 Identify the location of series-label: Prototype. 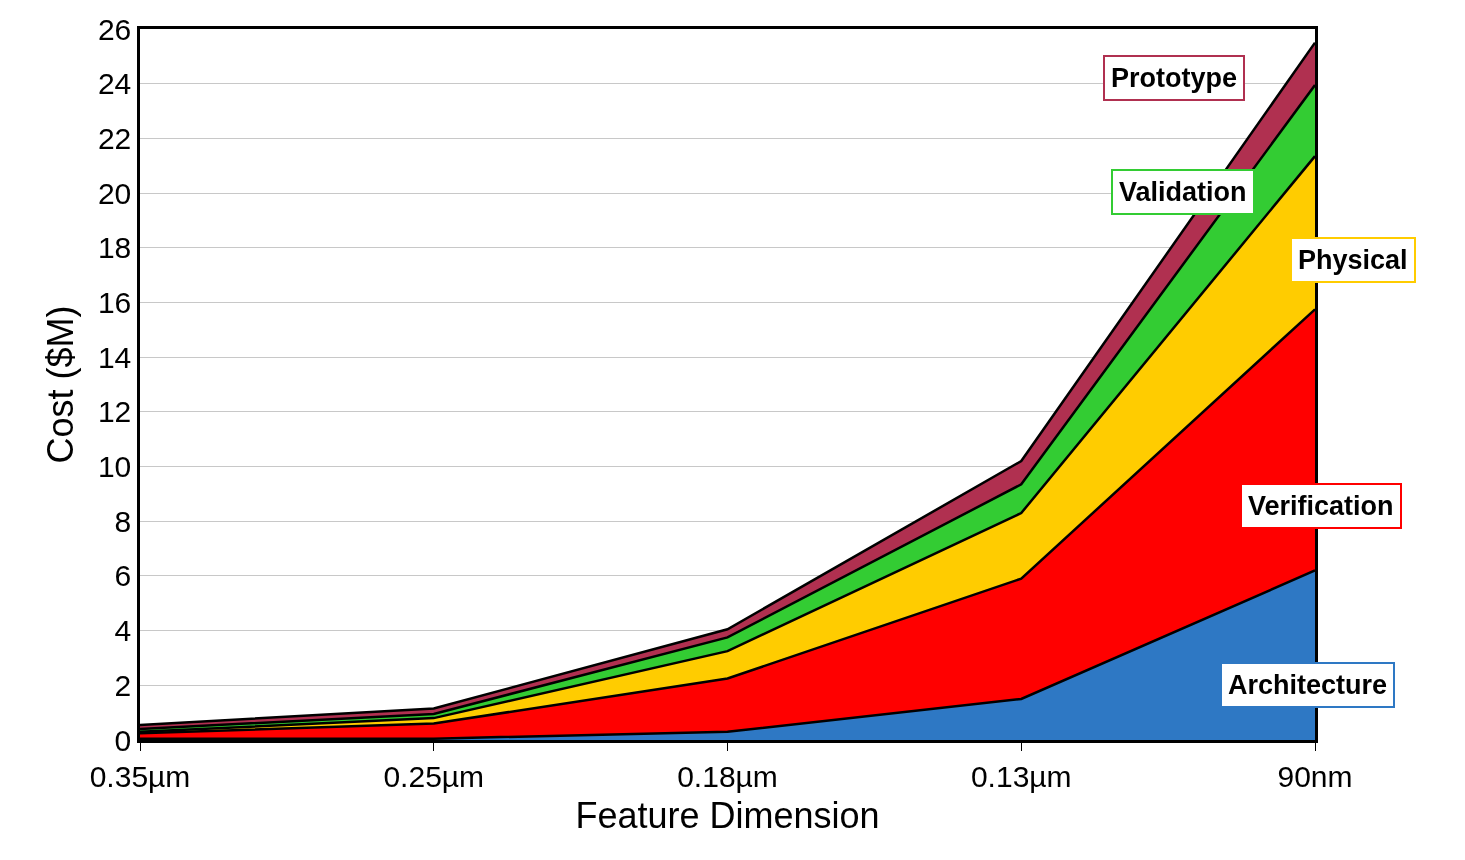
(1174, 78).